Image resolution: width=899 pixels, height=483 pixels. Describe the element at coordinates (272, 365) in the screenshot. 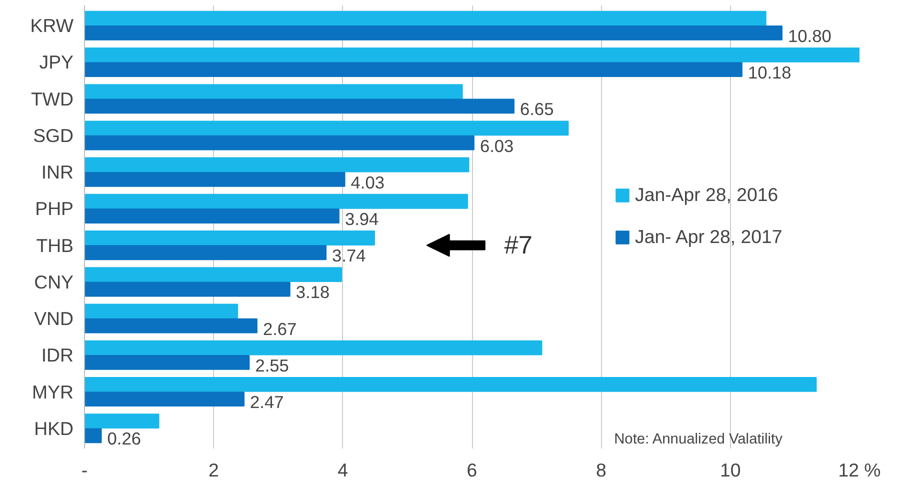

I see `data-label: 2.55` at that location.